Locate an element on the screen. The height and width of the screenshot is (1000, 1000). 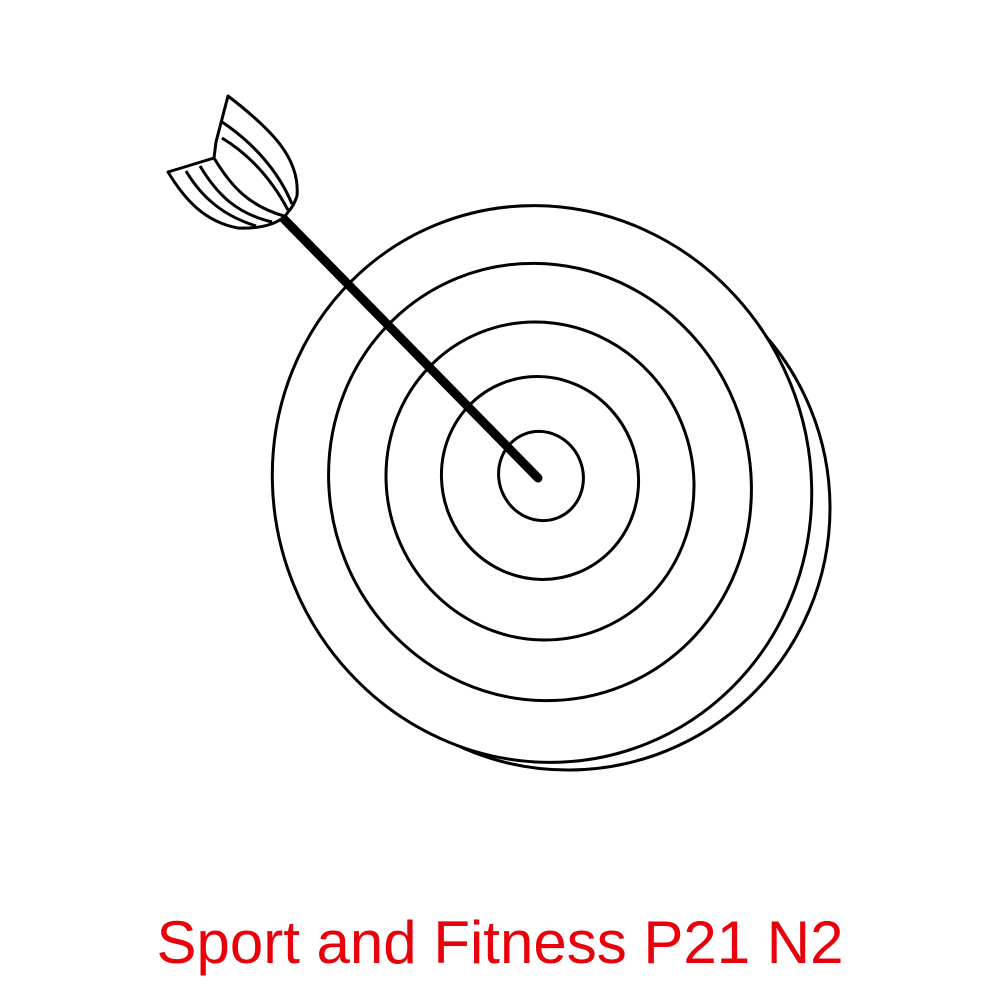
arrow-fletching is located at coordinates (232, 162).